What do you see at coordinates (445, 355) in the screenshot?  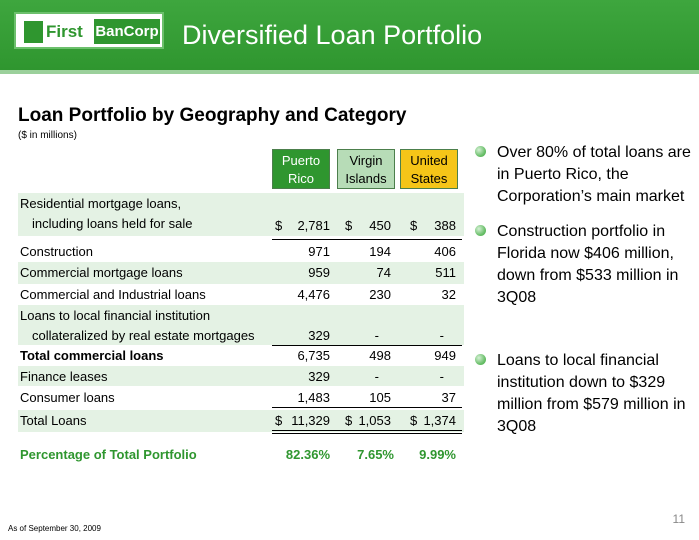 I see `cell-united-states: 949` at bounding box center [445, 355].